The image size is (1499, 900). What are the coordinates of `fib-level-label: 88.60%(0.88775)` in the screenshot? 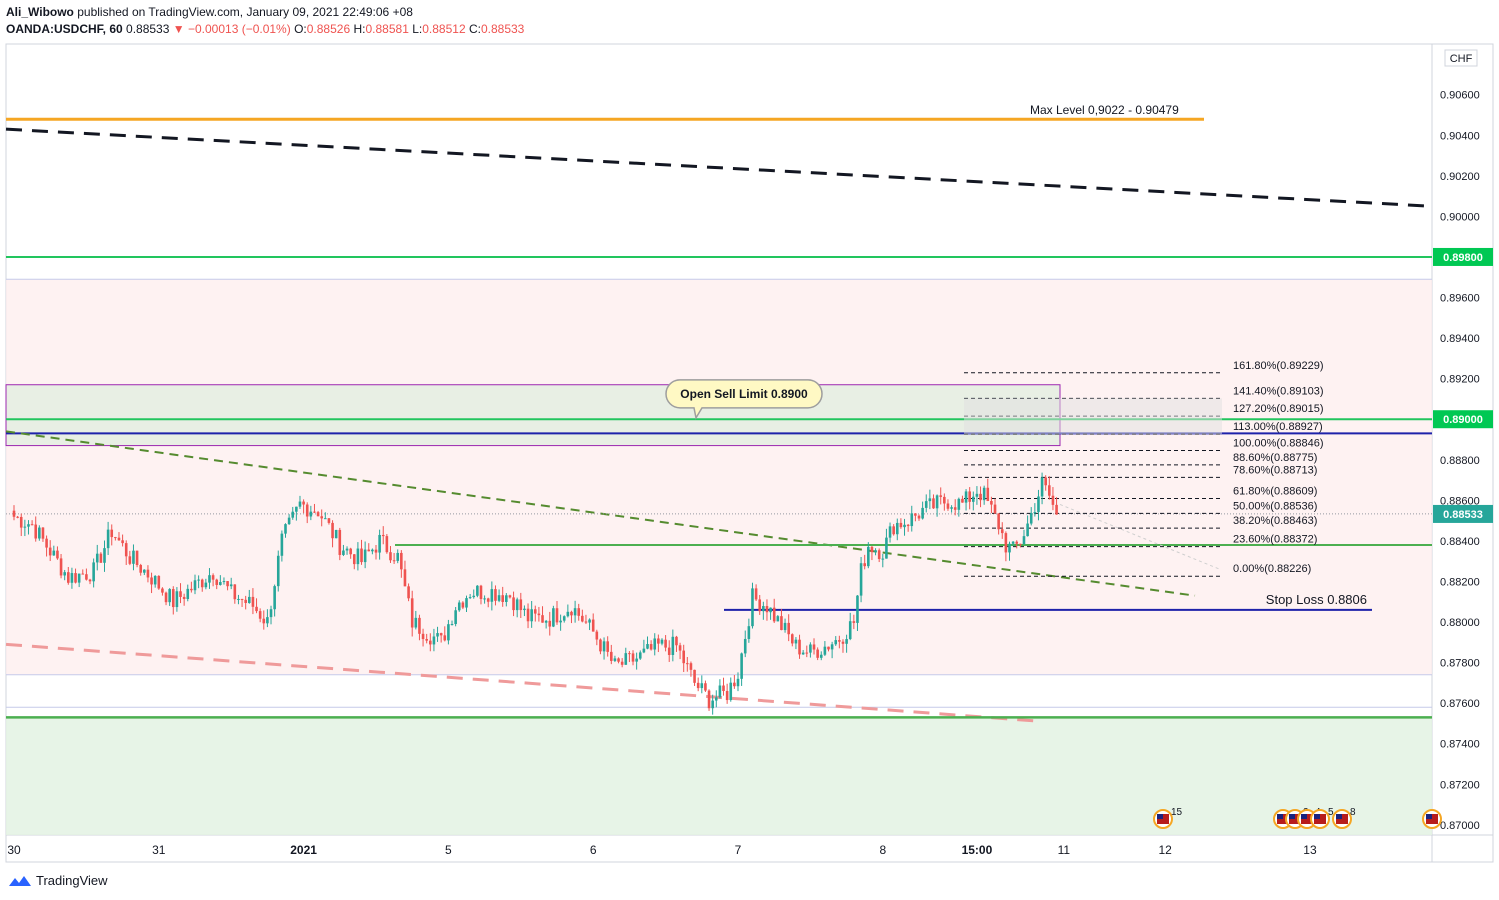 It's located at (1275, 458).